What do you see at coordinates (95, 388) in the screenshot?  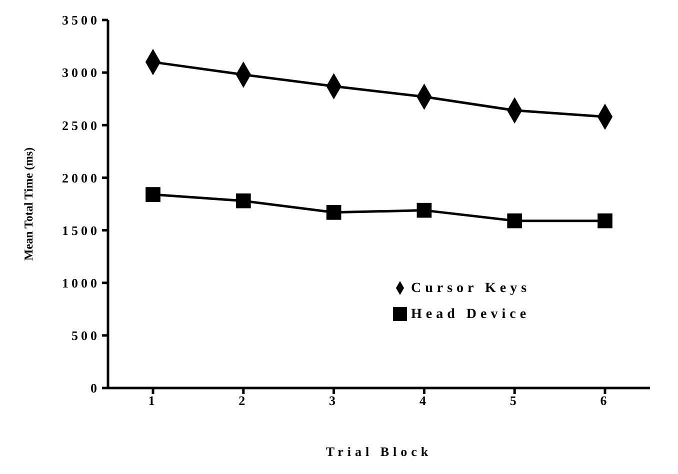 I see `y-tick-label: 0` at bounding box center [95, 388].